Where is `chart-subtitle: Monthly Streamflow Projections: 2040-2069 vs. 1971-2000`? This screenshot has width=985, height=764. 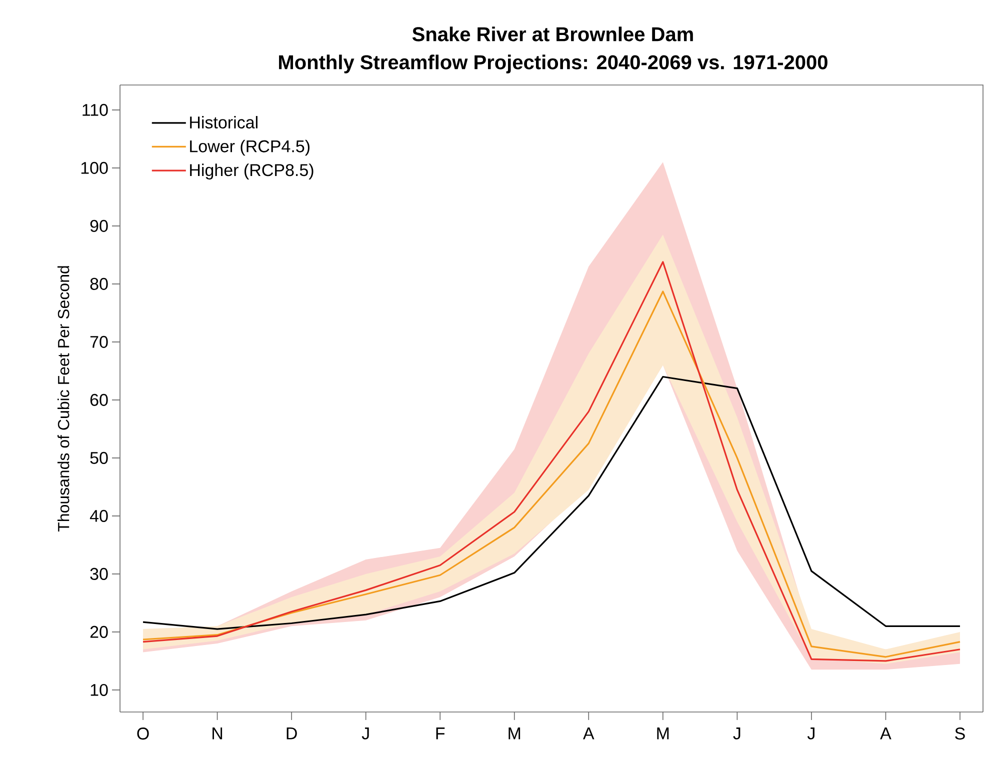 chart-subtitle: Monthly Streamflow Projections: 2040-2069 vs. 1971-2000 is located at coordinates (553, 64).